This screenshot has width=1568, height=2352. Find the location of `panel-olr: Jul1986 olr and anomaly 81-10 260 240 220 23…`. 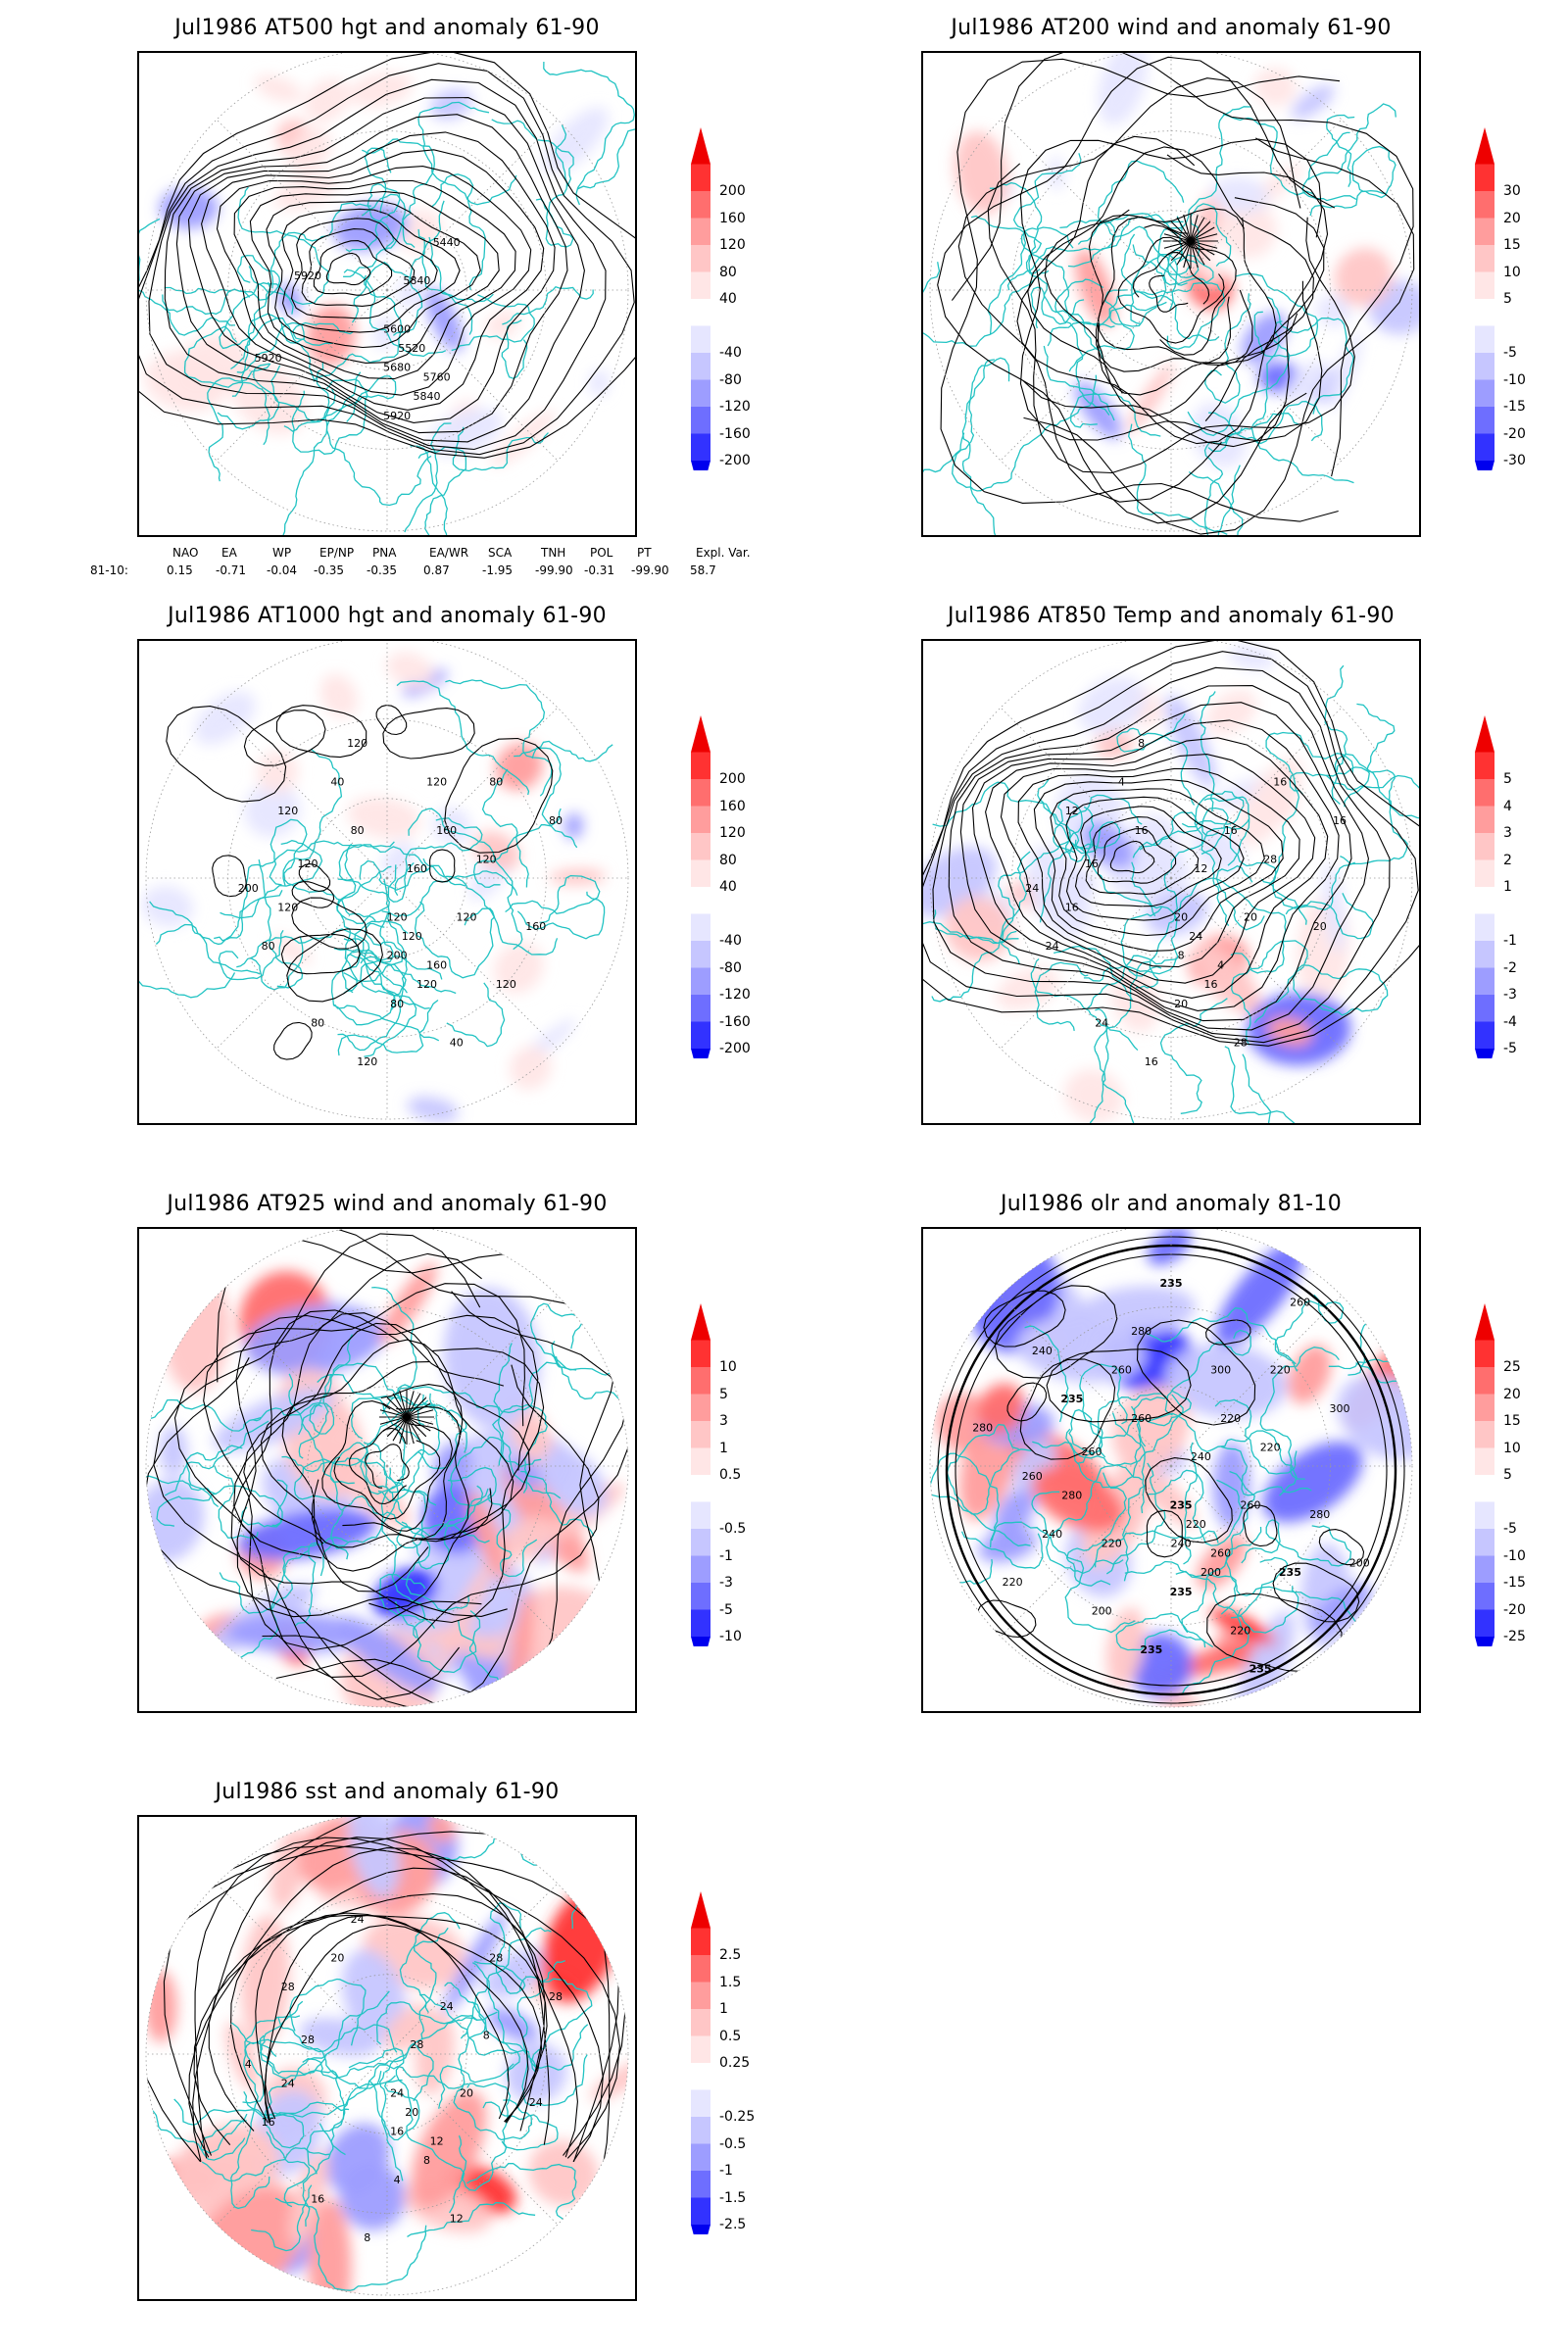

panel-olr: Jul1986 olr and anomaly 81-10 260 240 220 23… is located at coordinates (1225, 1456).